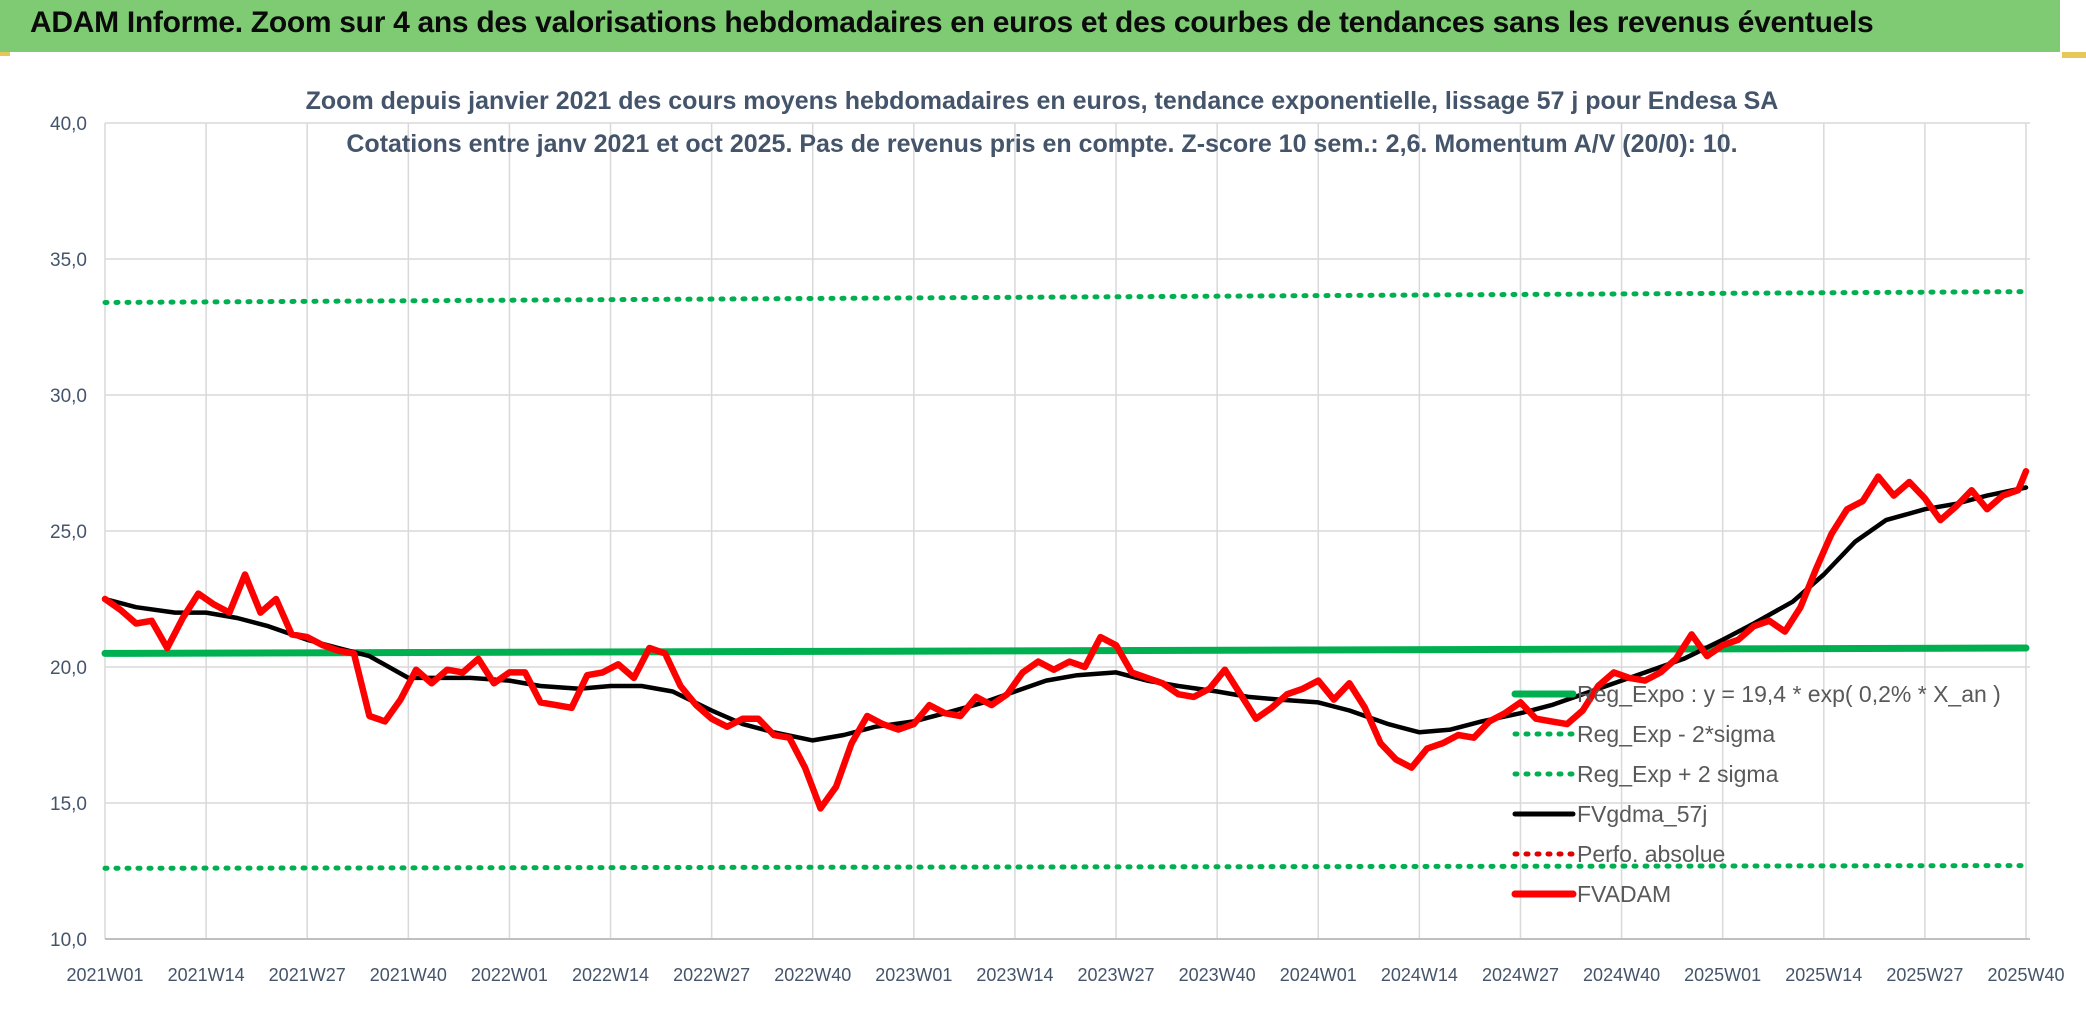  I want to click on y-tick-label: 10,0, so click(68, 940).